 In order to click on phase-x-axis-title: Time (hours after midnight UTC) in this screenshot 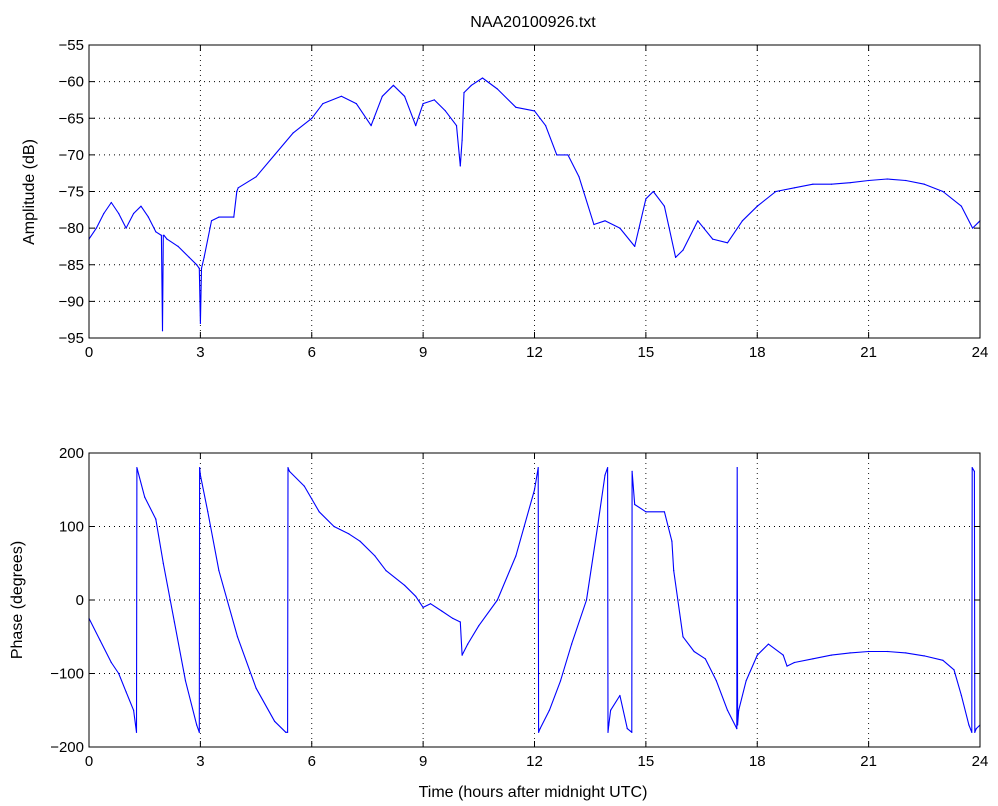, I will do `click(533, 792)`.